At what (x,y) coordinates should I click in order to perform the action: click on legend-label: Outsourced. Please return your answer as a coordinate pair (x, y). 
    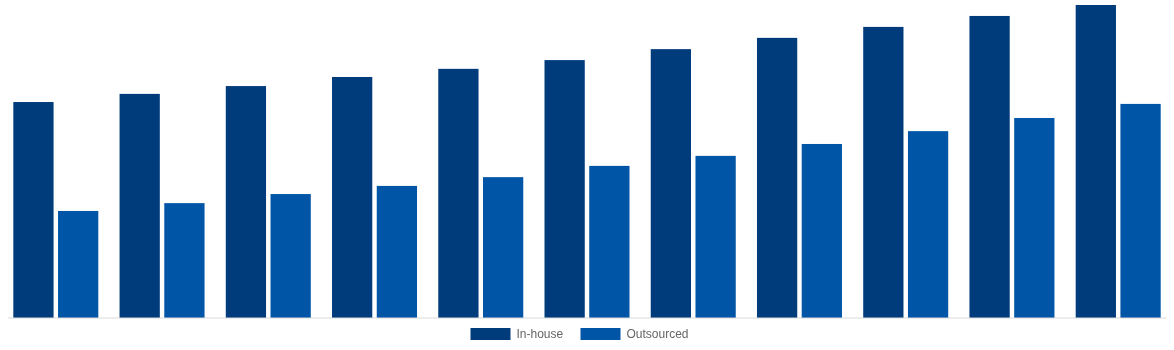
    Looking at the image, I should click on (657, 334).